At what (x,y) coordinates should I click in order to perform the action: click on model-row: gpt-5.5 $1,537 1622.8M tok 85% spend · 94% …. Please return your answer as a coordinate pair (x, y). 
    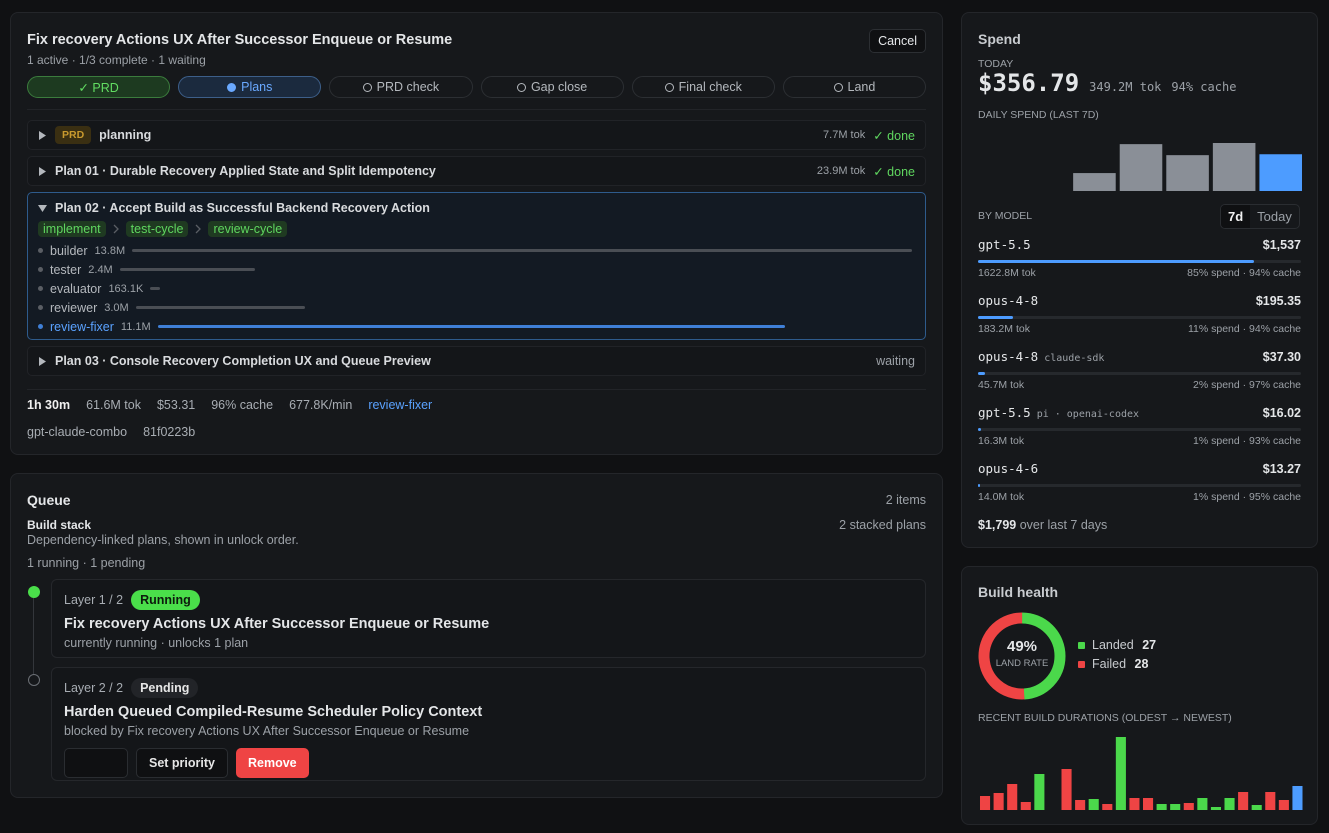
    Looking at the image, I should click on (1139, 263).